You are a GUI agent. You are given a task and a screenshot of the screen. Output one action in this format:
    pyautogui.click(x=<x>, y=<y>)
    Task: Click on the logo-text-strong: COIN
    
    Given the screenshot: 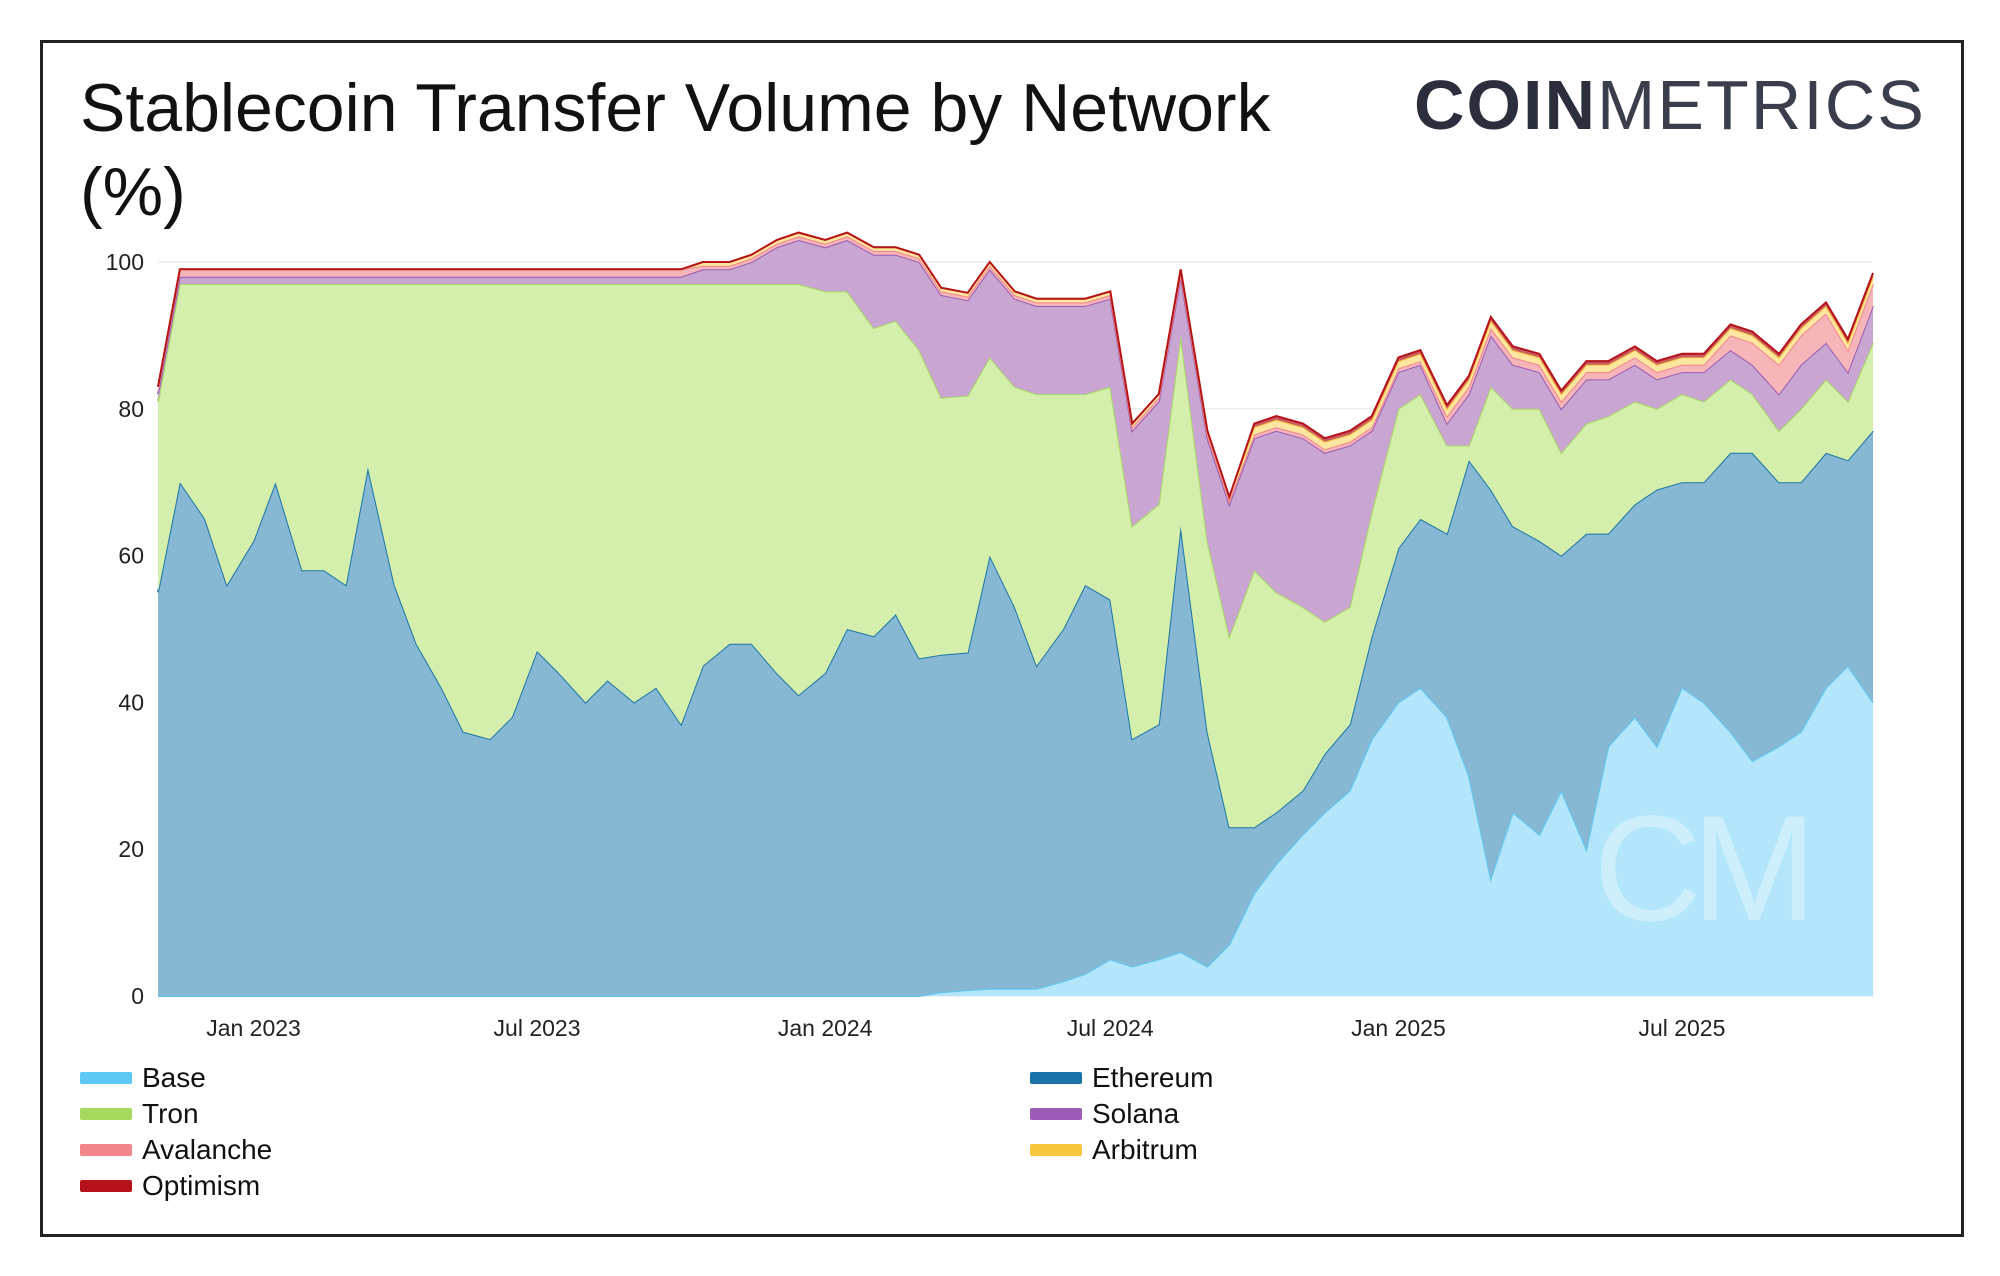 What is the action you would take?
    pyautogui.click(x=1505, y=105)
    